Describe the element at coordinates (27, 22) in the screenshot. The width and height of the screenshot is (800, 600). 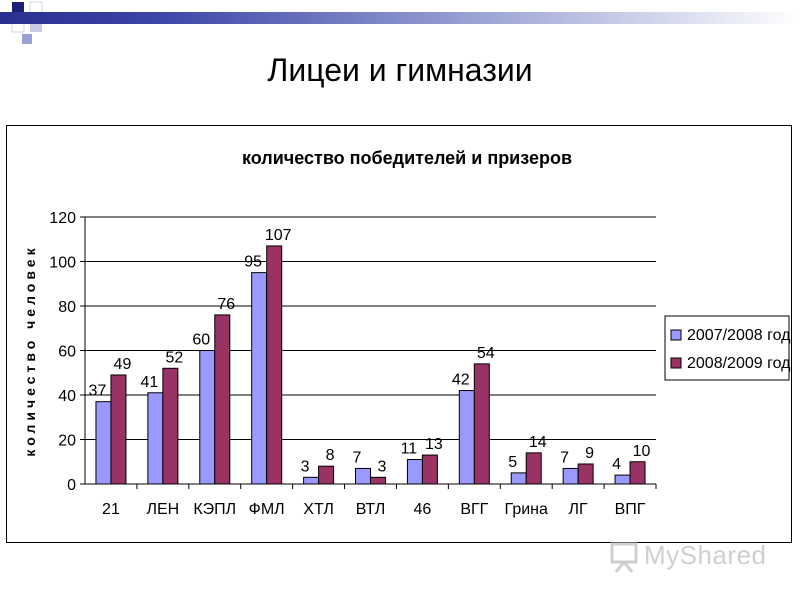
I see `corner-squares-decoration` at that location.